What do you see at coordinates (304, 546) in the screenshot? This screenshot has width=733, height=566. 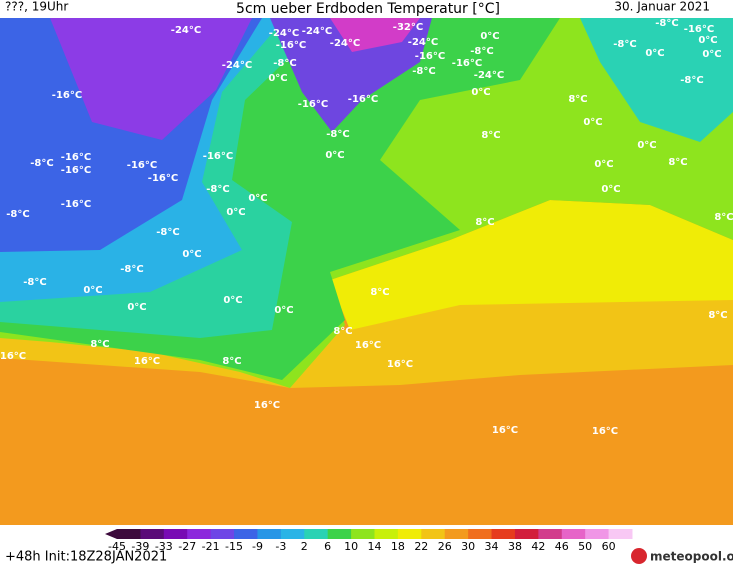 I see `colorbar-tick-label: 2` at bounding box center [304, 546].